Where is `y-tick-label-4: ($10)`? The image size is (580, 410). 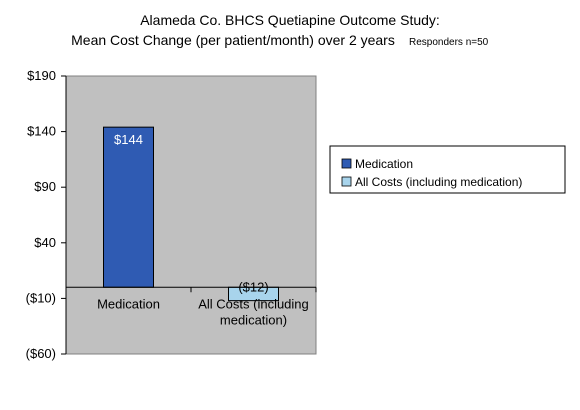
y-tick-label-4: ($10) is located at coordinates (41, 297).